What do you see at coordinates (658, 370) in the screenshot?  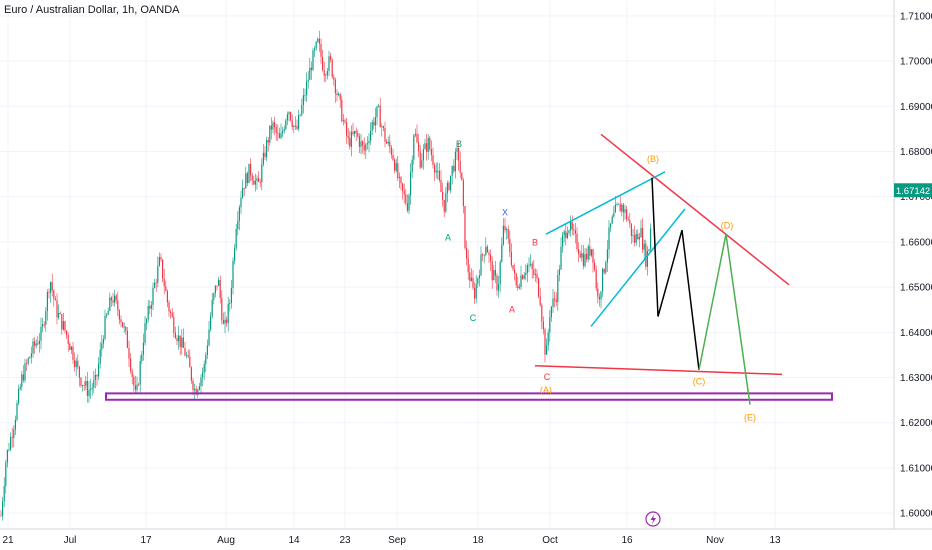 I see `red-lower-trendline` at bounding box center [658, 370].